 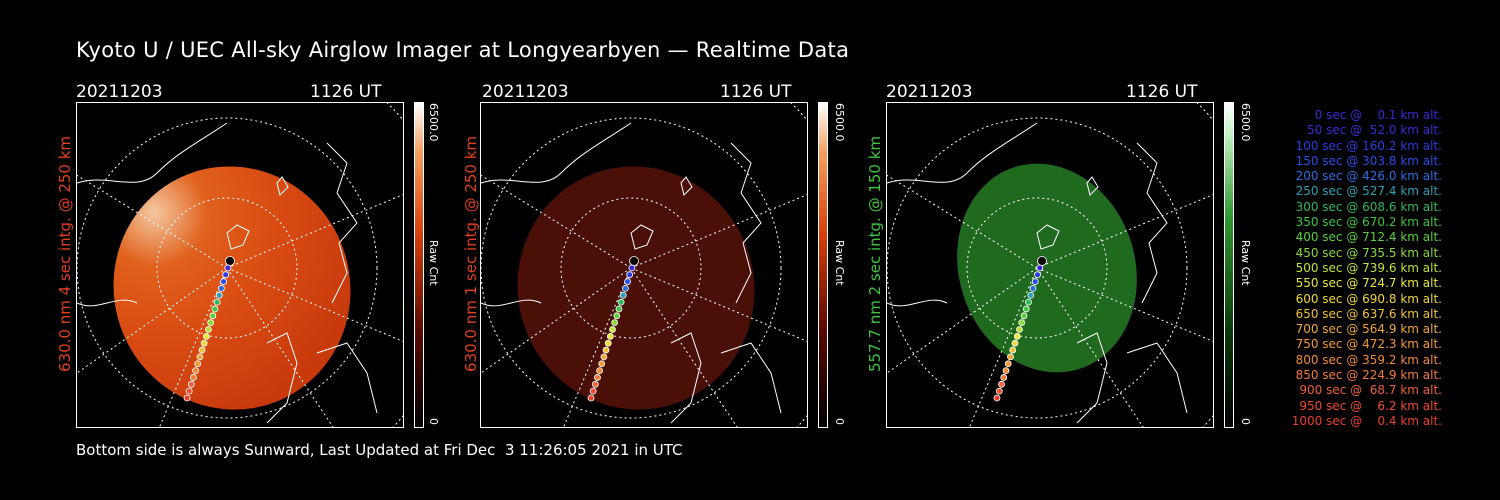 I want to click on panel-1-image, so click(x=240, y=265).